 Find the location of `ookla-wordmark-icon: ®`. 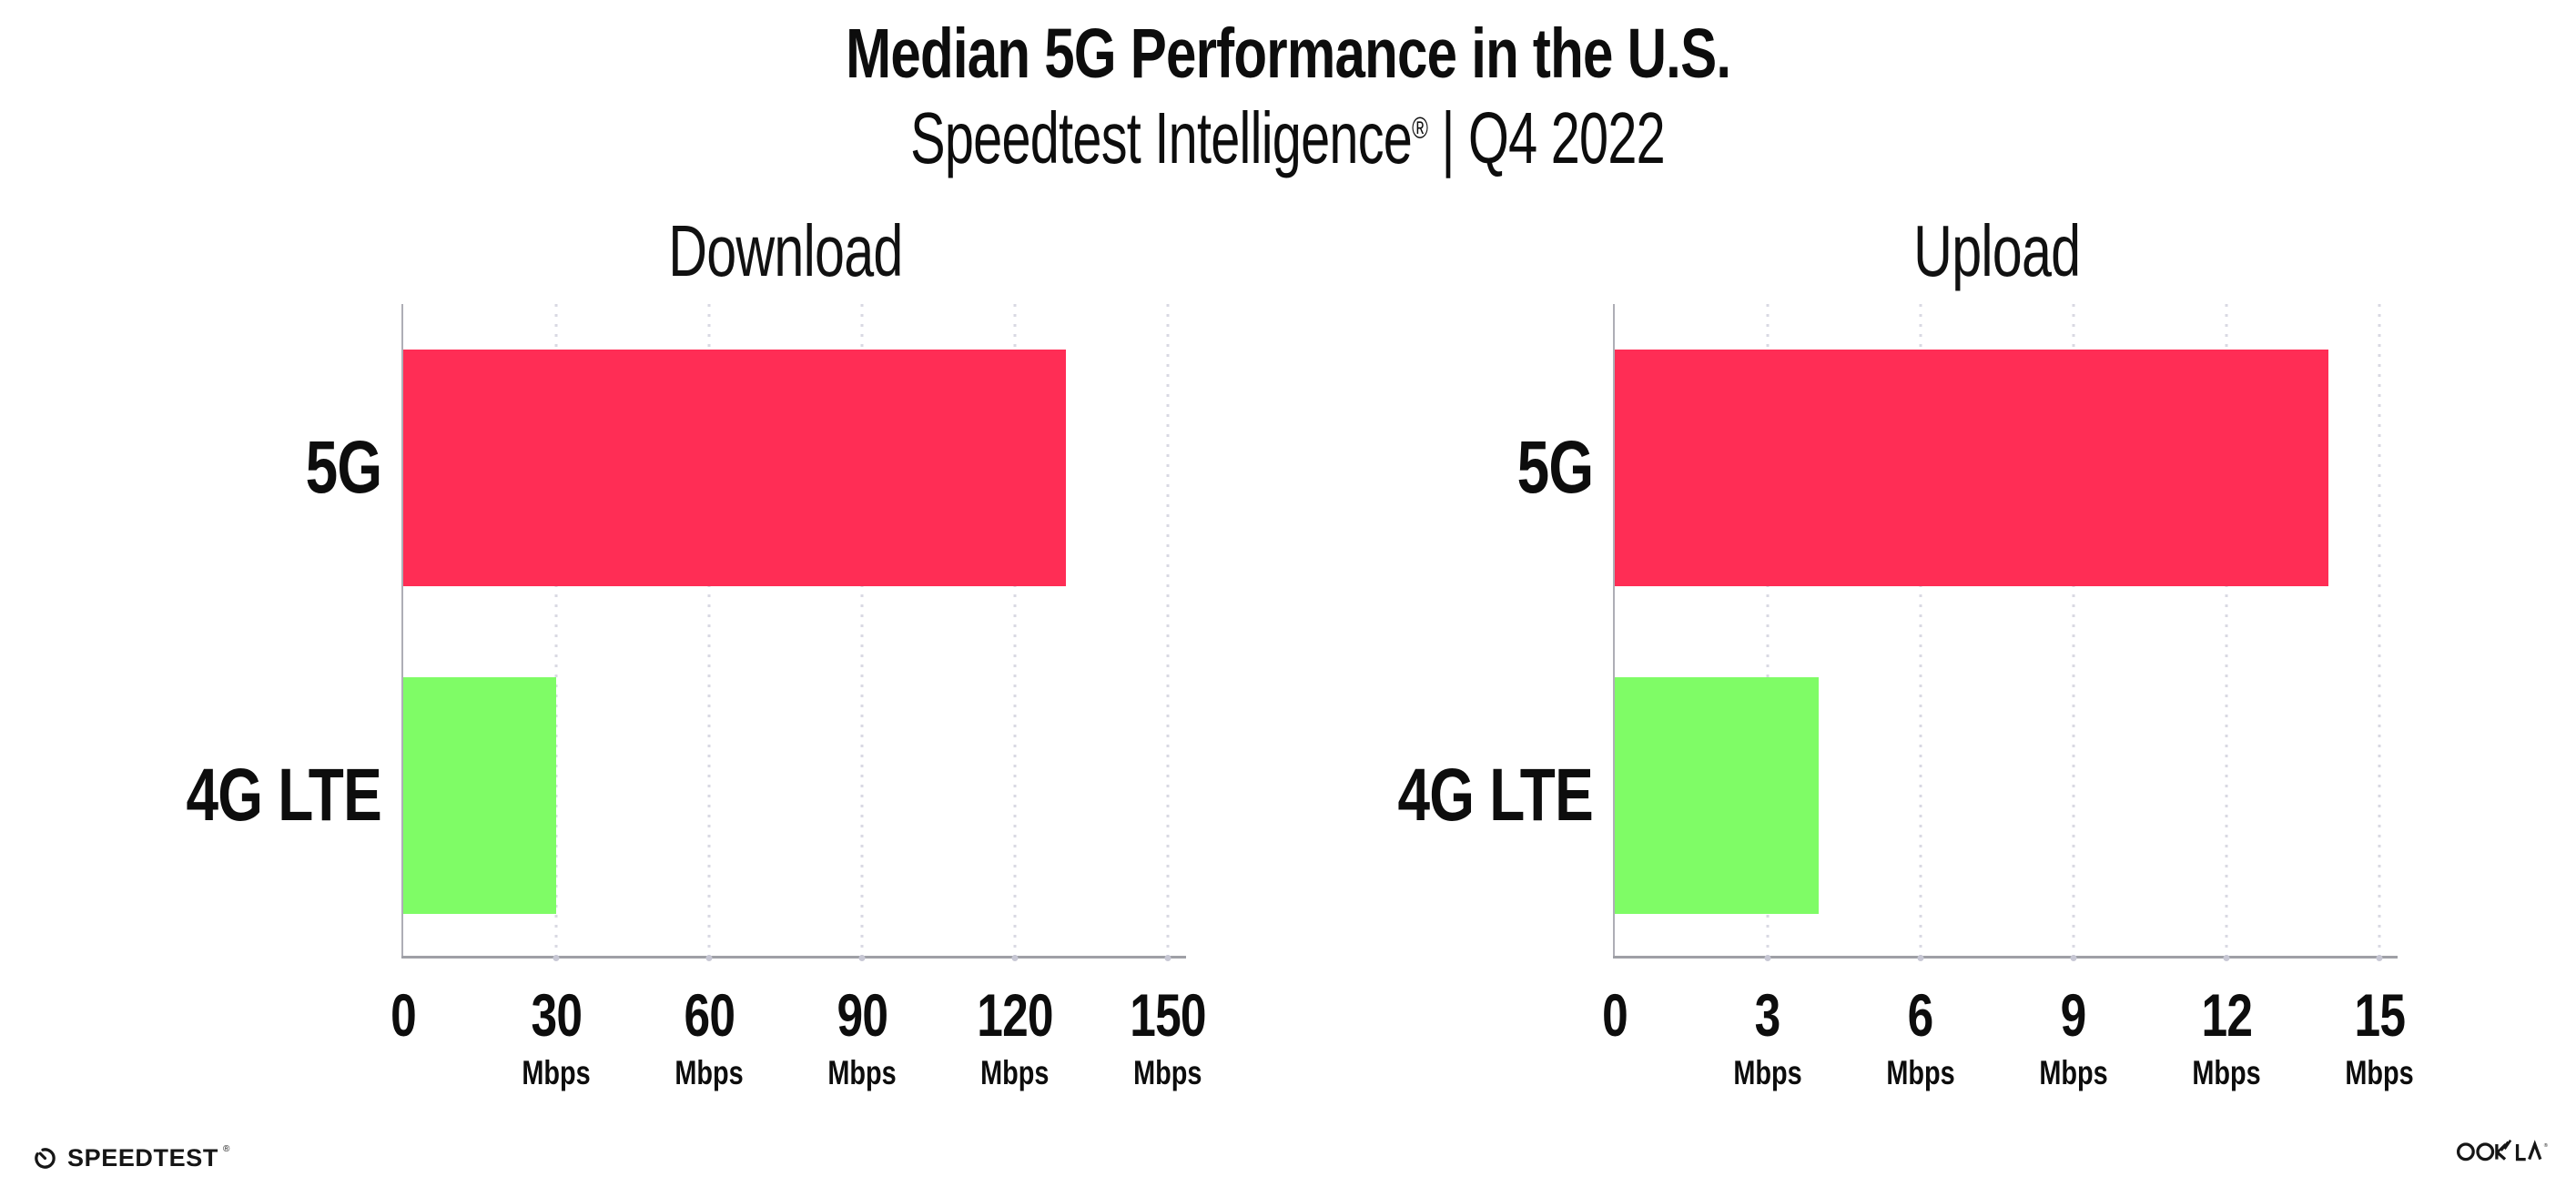

ookla-wordmark-icon: ® is located at coordinates (2502, 1150).